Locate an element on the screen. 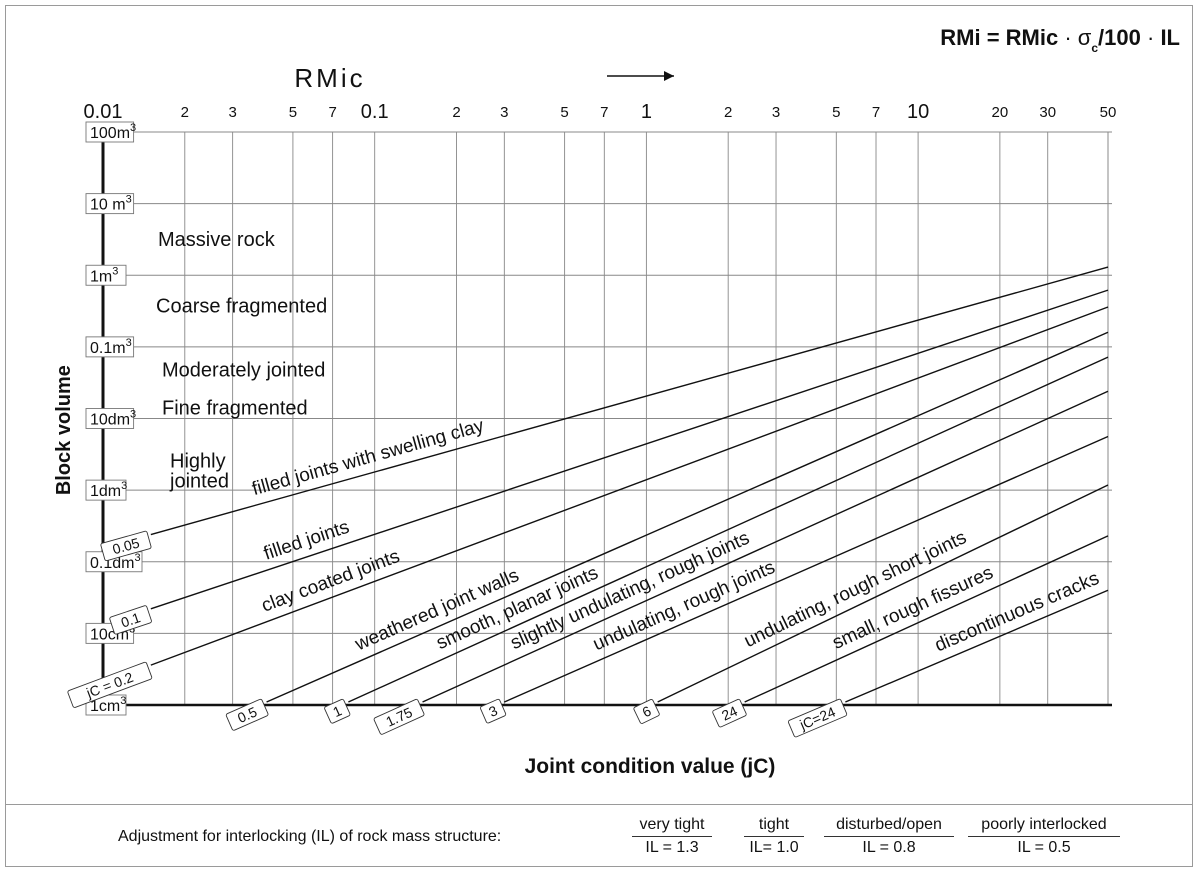  arrow-right-icon is located at coordinates (669, 76).